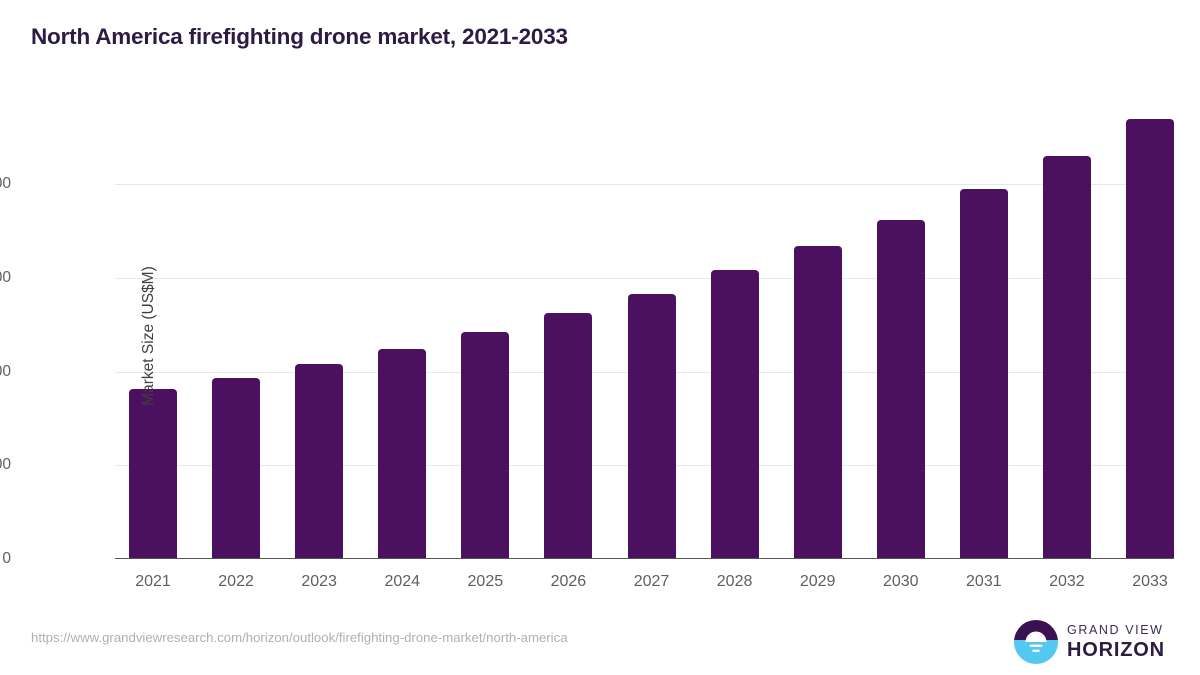 This screenshot has height=675, width=1200. Describe the element at coordinates (1150, 581) in the screenshot. I see `x-axis-tick-label: 2033` at that location.